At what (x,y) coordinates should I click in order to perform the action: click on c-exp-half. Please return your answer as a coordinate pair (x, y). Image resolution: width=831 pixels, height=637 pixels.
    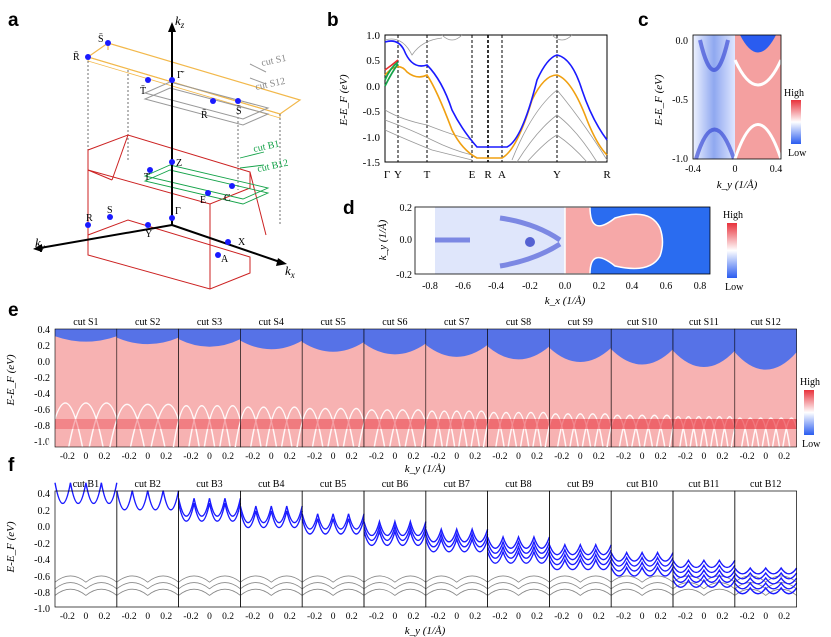
    Looking at the image, I should click on (714, 97).